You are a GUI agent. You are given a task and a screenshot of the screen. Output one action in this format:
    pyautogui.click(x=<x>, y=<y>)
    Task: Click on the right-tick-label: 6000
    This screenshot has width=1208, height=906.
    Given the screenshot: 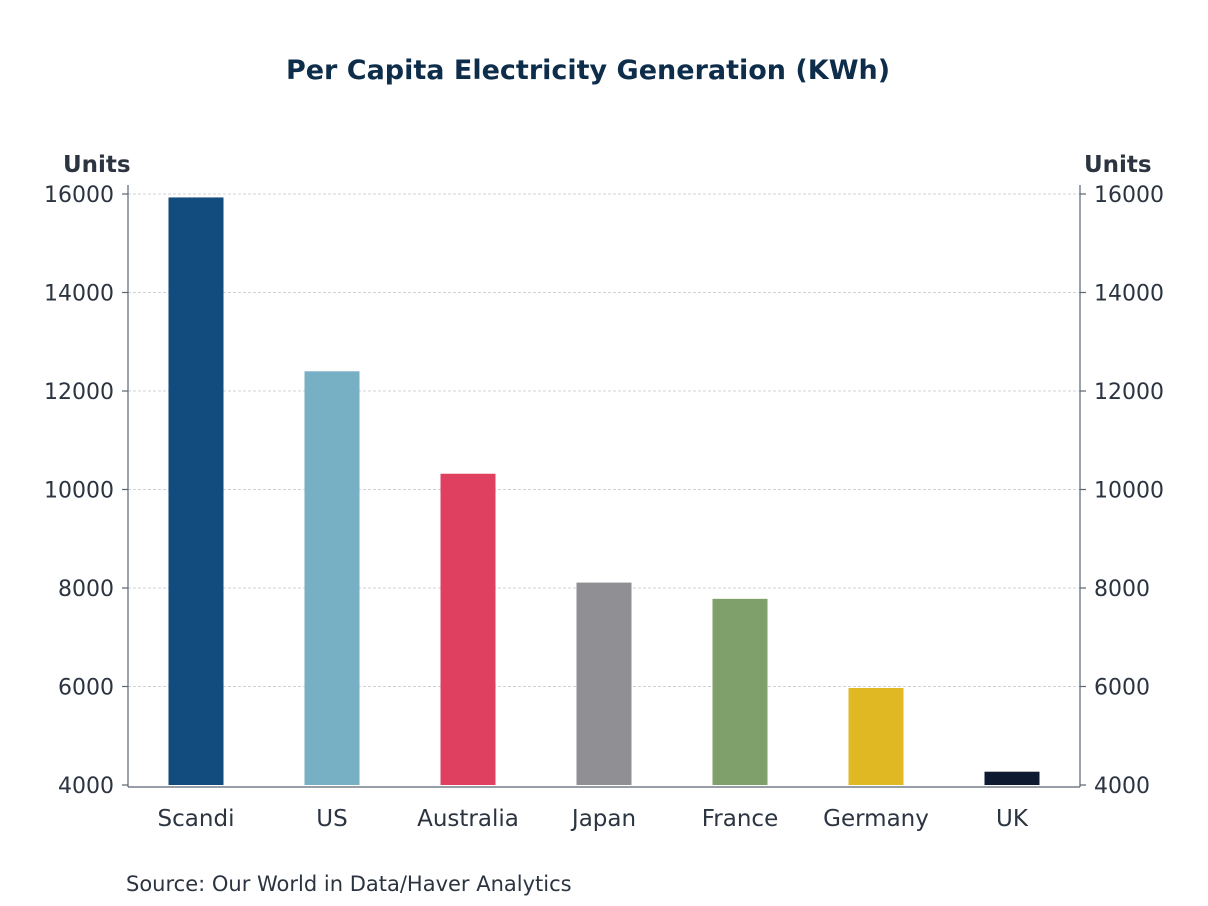 What is the action you would take?
    pyautogui.click(x=1122, y=688)
    